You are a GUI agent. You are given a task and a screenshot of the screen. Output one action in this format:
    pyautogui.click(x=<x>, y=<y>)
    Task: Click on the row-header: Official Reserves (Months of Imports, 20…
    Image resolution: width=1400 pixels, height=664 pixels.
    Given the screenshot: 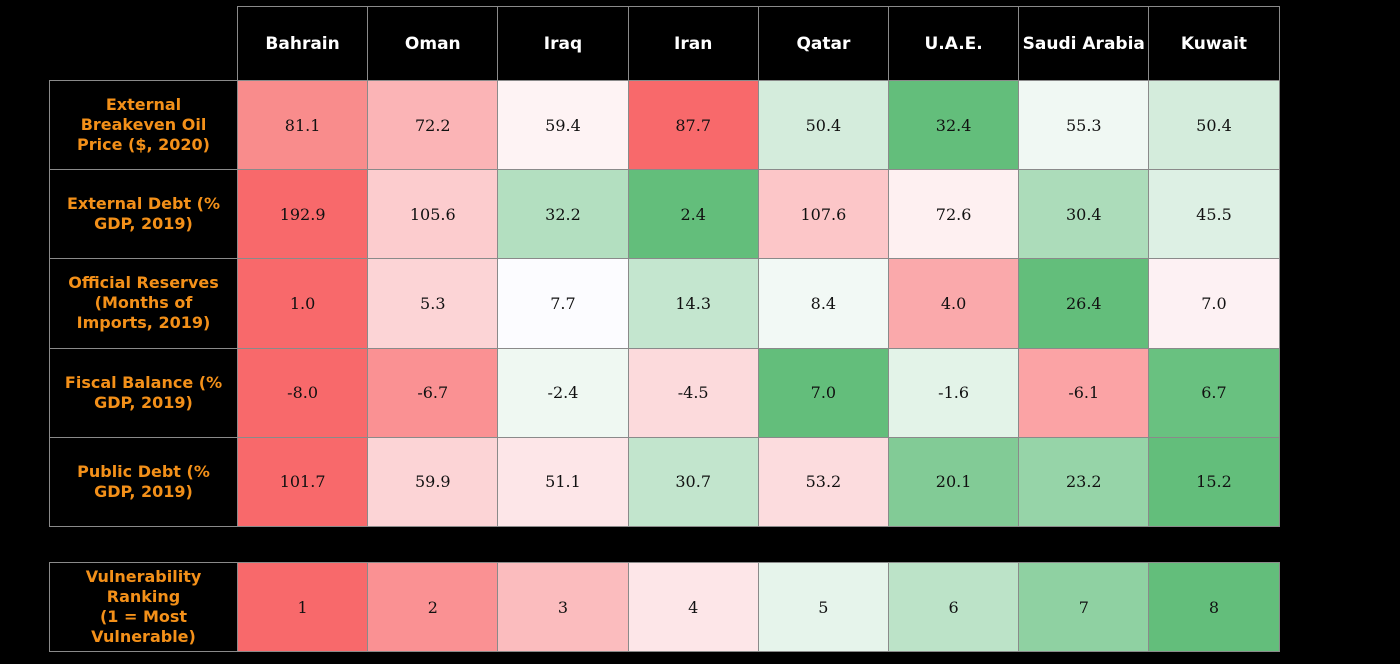 What is the action you would take?
    pyautogui.click(x=143, y=303)
    